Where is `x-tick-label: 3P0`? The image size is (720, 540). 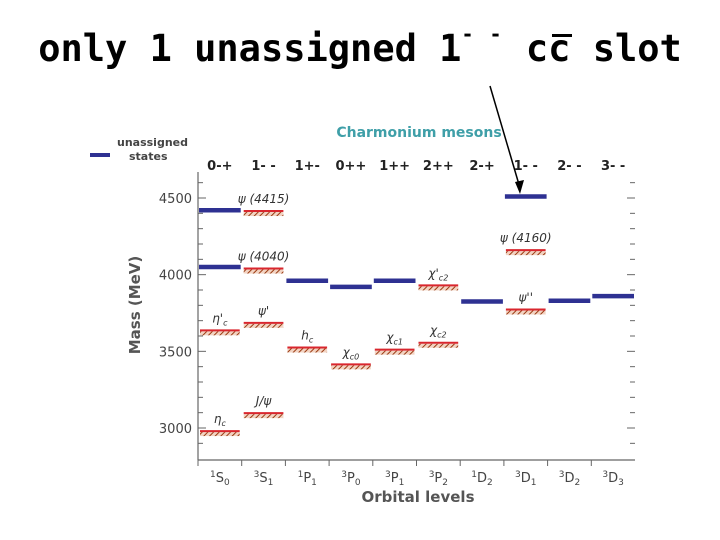 x-tick-label: 3P0 is located at coordinates (351, 479).